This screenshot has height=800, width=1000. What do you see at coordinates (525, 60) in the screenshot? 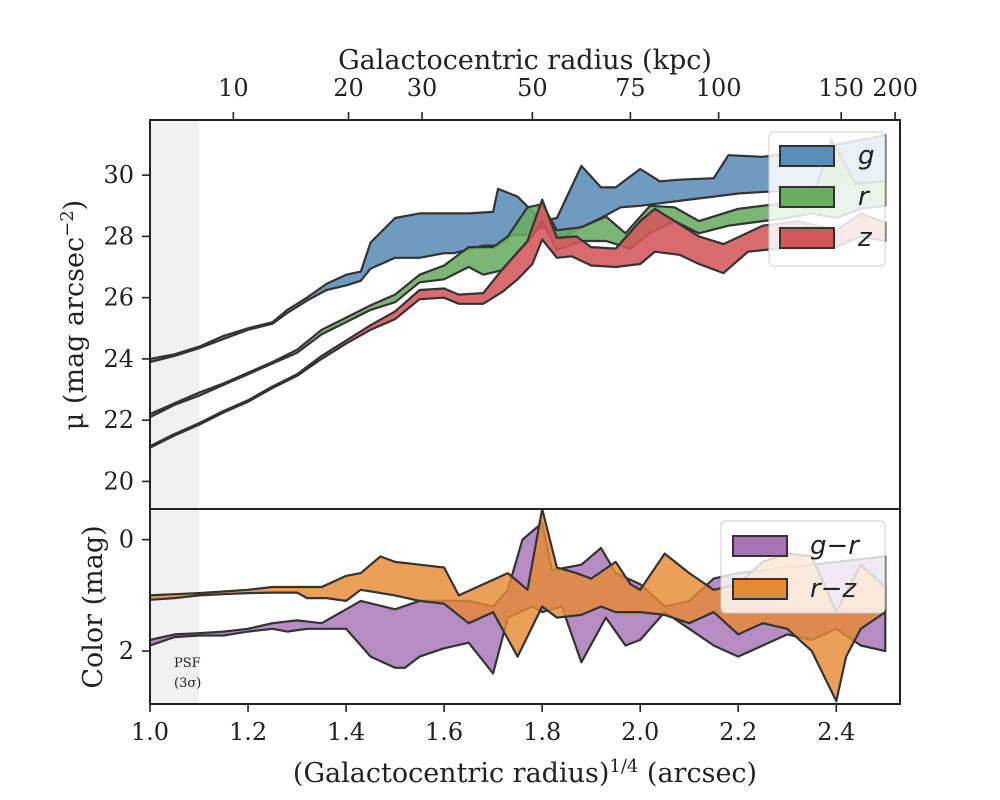
I see `top-axis-title: Galactocentric radius (kpc)` at bounding box center [525, 60].